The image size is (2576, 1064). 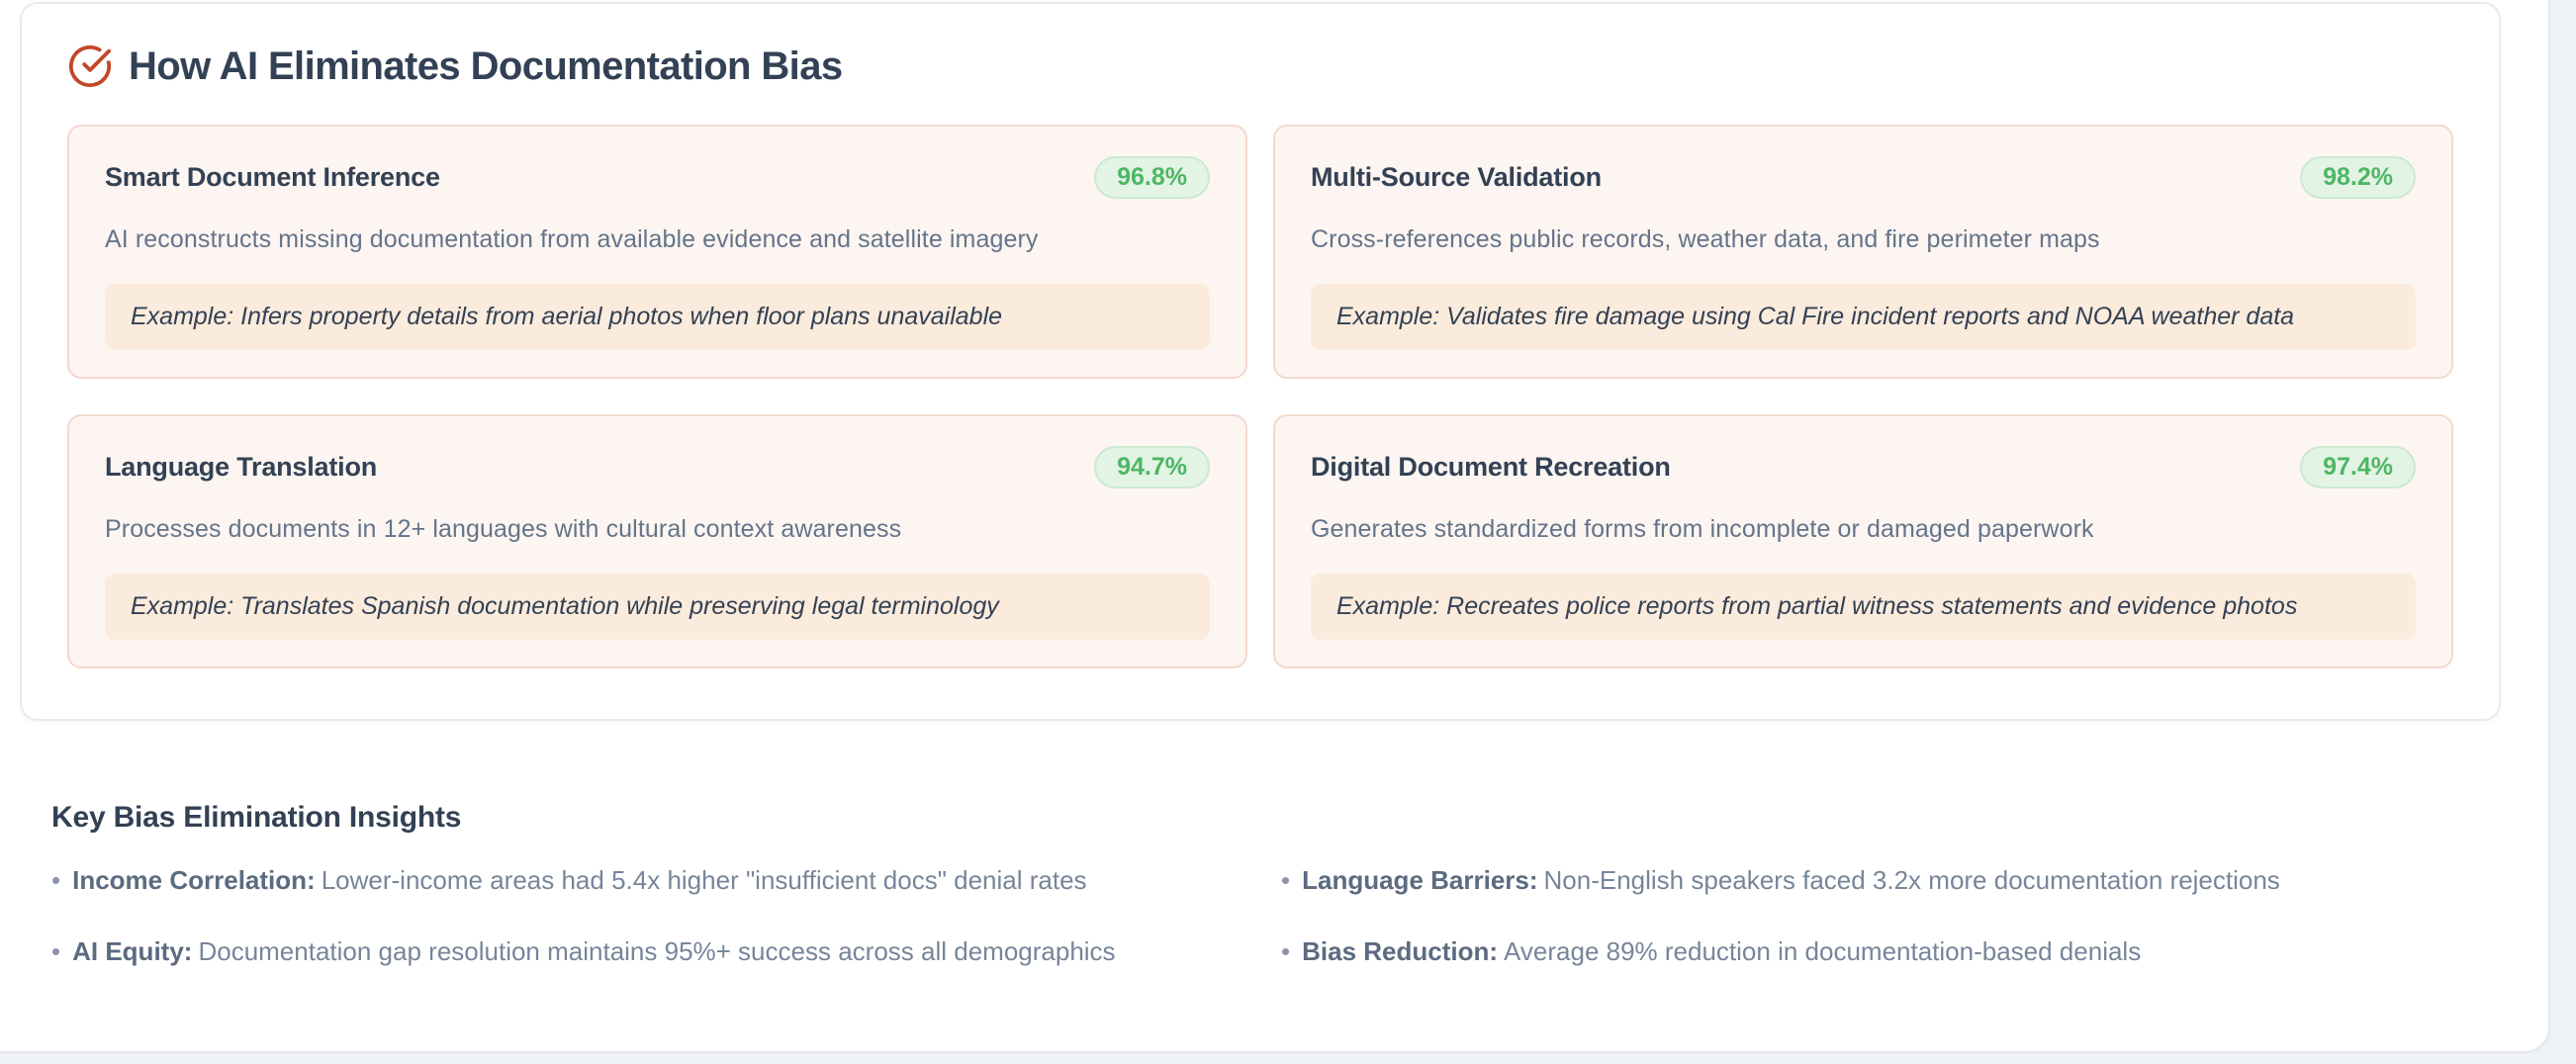 I want to click on accuracy-badge: 94.7%, so click(x=1152, y=467).